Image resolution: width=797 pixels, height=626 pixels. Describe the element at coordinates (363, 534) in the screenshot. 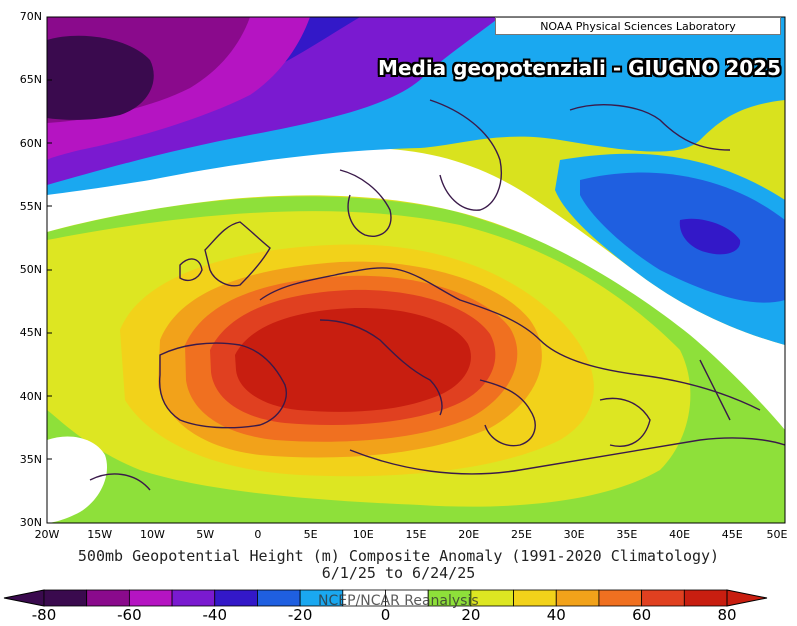

I see `longitude-label: 10E` at that location.